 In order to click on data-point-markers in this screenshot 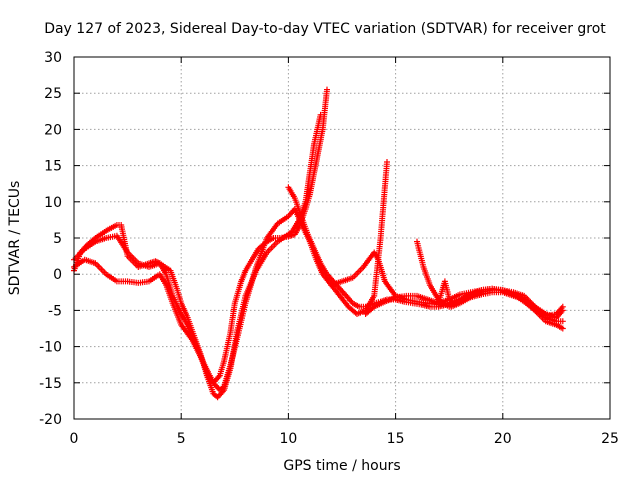, I will do `click(500, 301)`.